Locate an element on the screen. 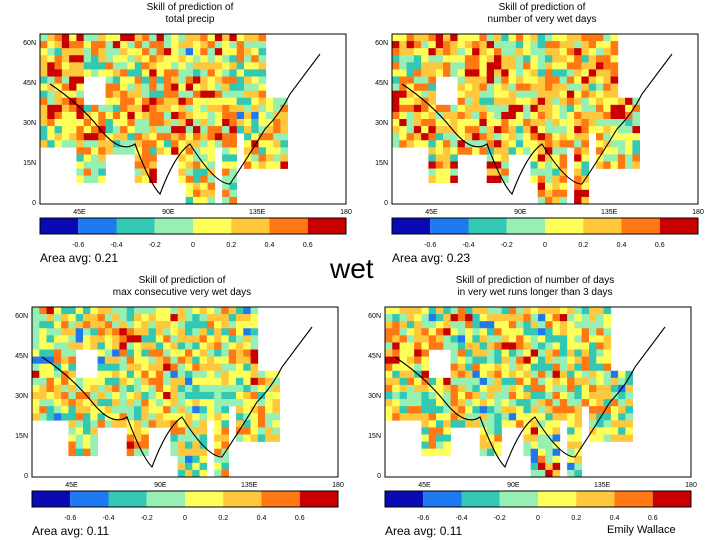 This screenshot has height=540, width=720. coastline is located at coordinates (177, 397).